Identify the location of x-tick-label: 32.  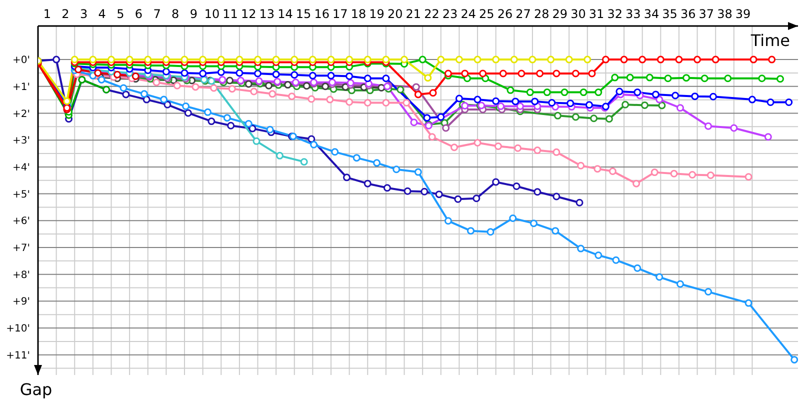
(615, 14).